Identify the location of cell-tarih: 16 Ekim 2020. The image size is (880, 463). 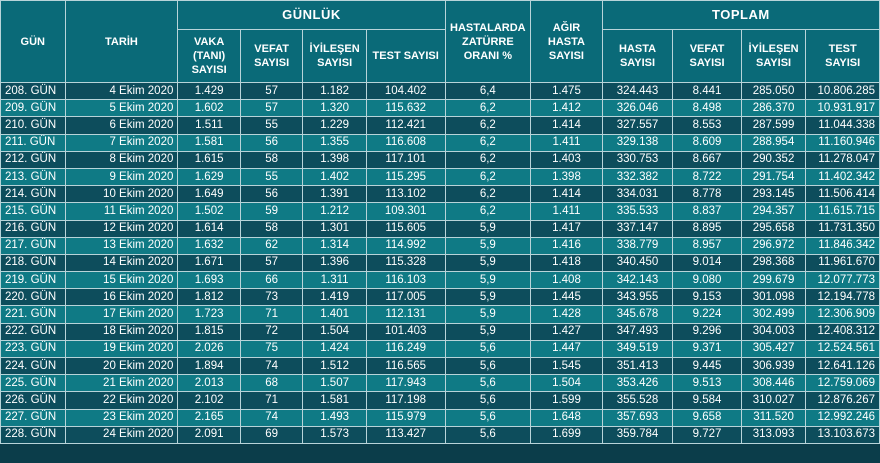
(121, 297).